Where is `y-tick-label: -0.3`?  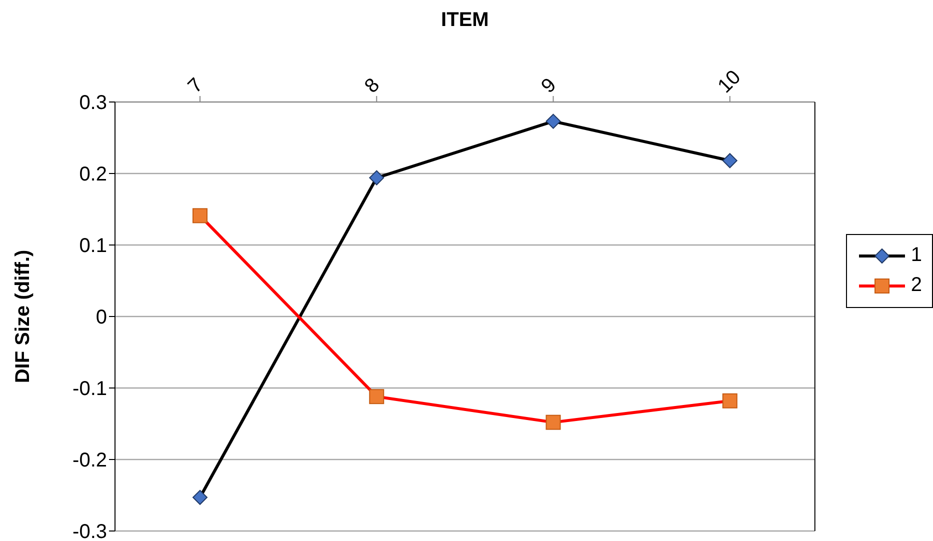 y-tick-label: -0.3 is located at coordinates (89, 531).